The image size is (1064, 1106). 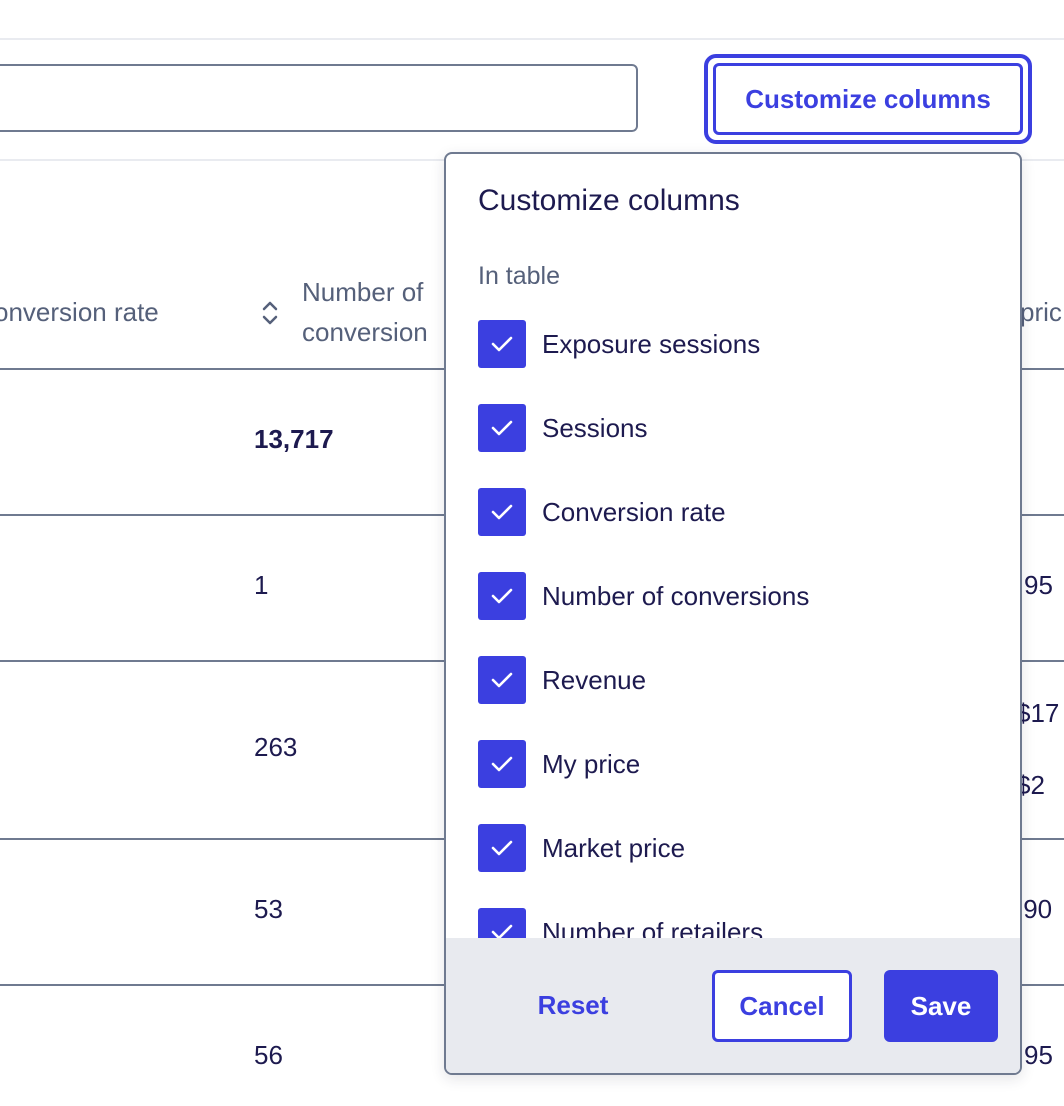 I want to click on table-cell-price: $17, so click(x=1038, y=713).